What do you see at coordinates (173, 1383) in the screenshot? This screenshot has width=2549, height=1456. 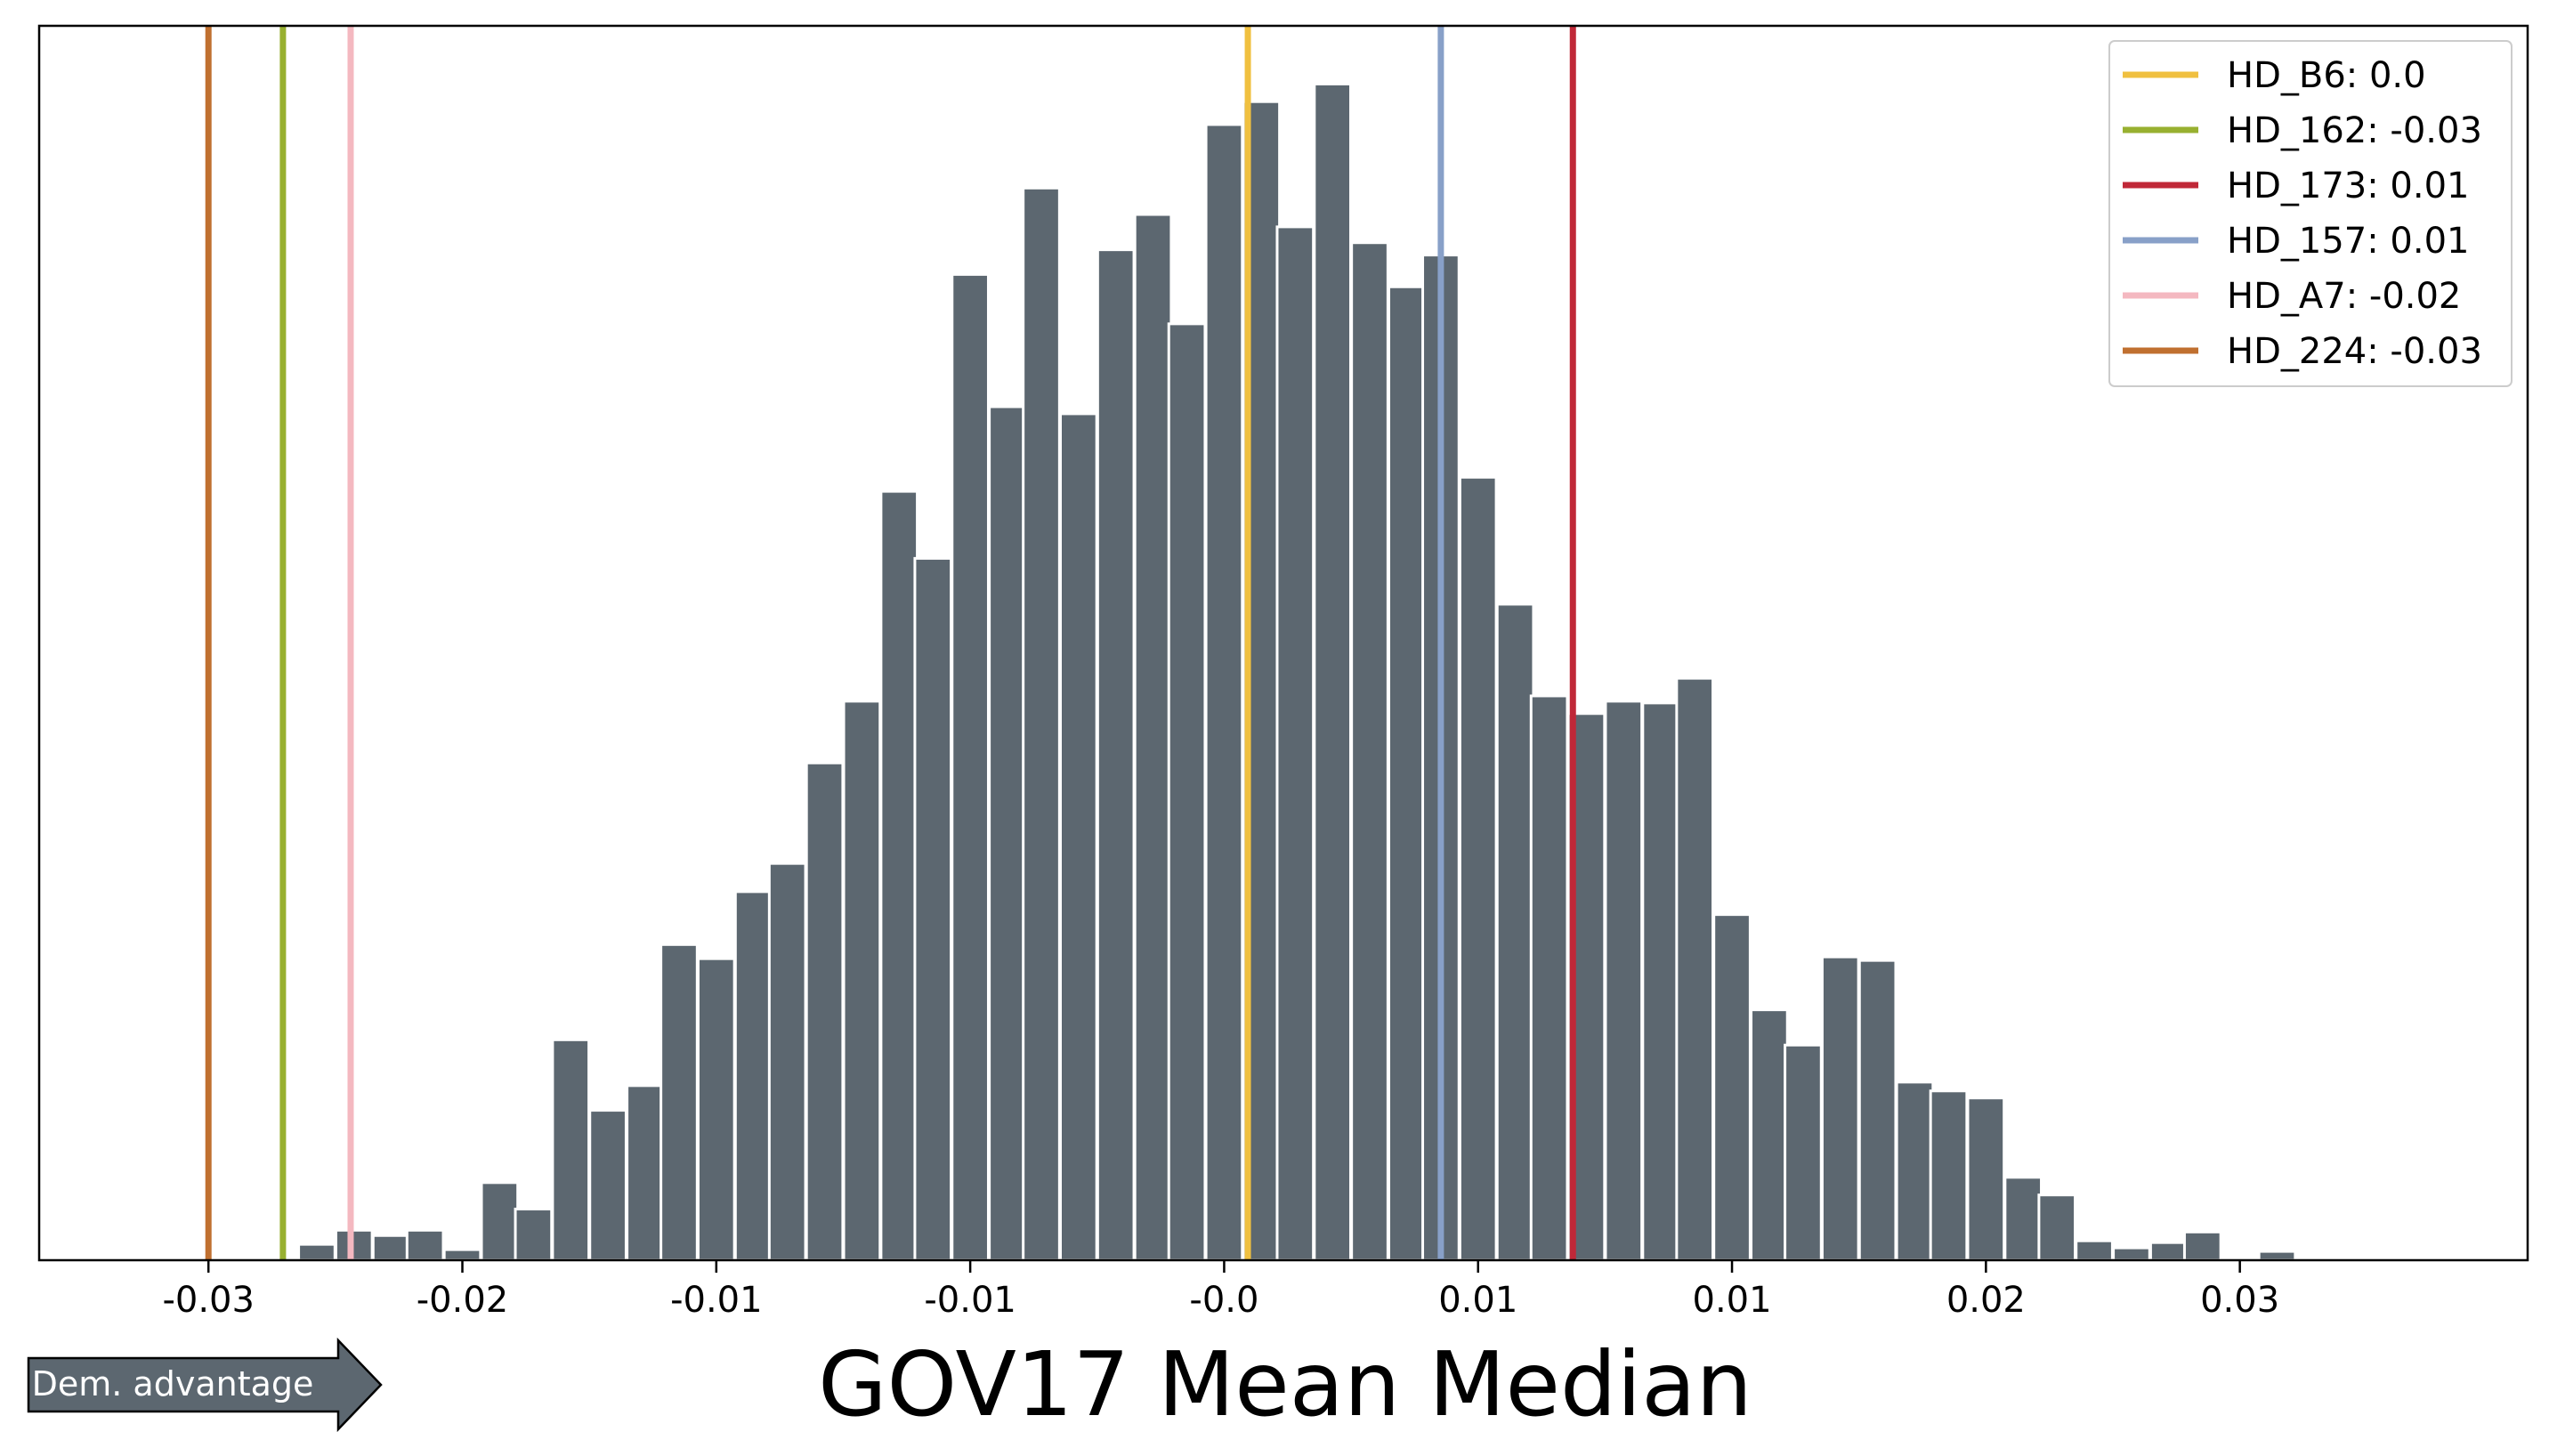 I see `arrow-label: Dem. advantage` at bounding box center [173, 1383].